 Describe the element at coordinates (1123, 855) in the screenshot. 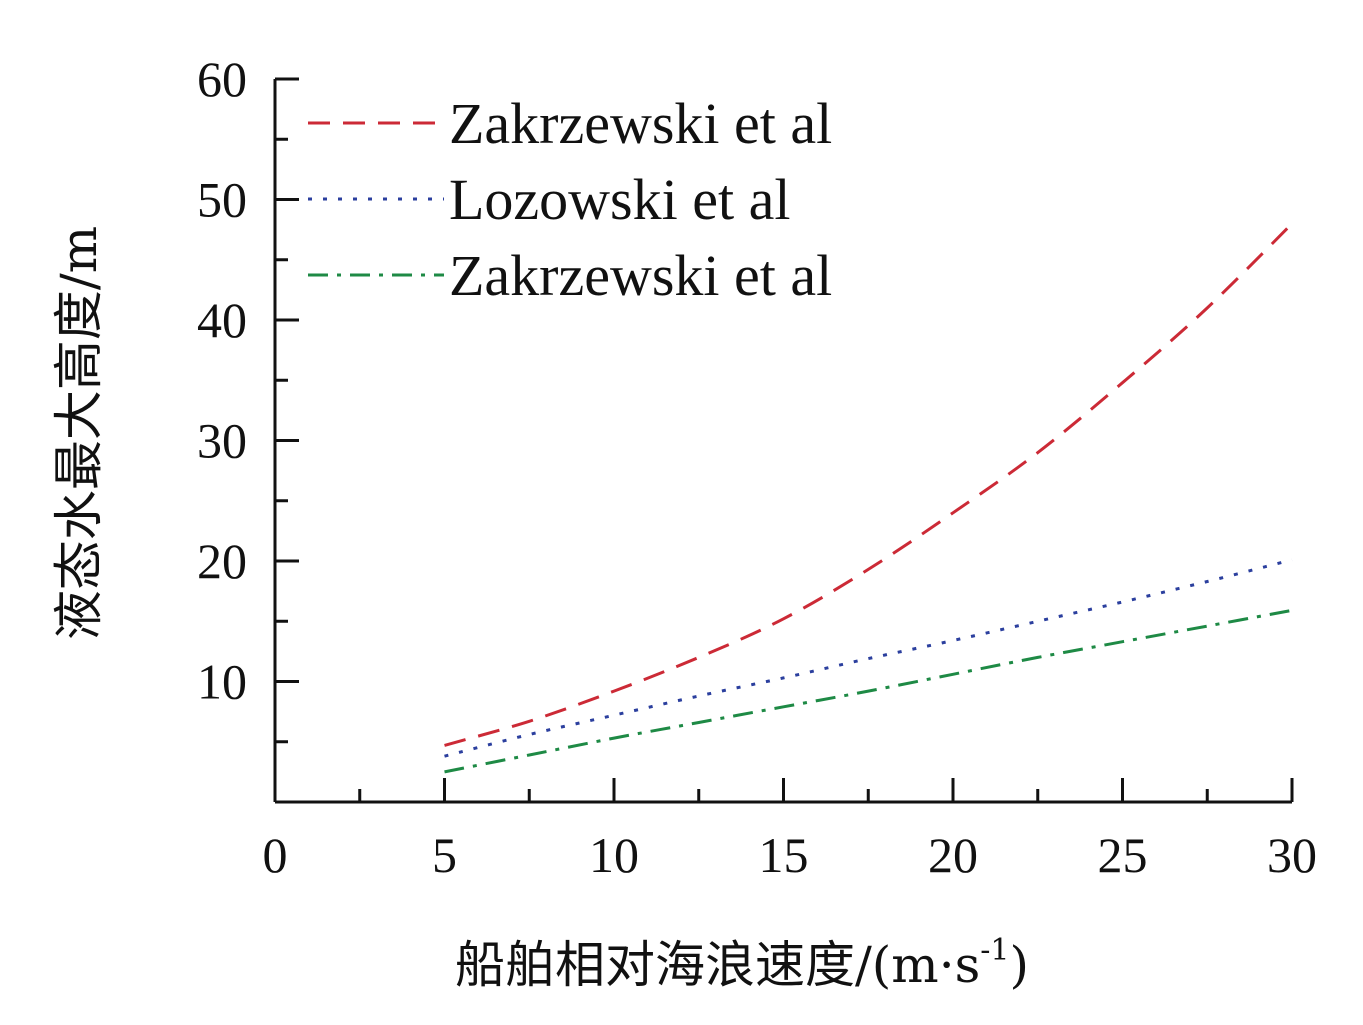

I see `x-tick-label: 25` at that location.